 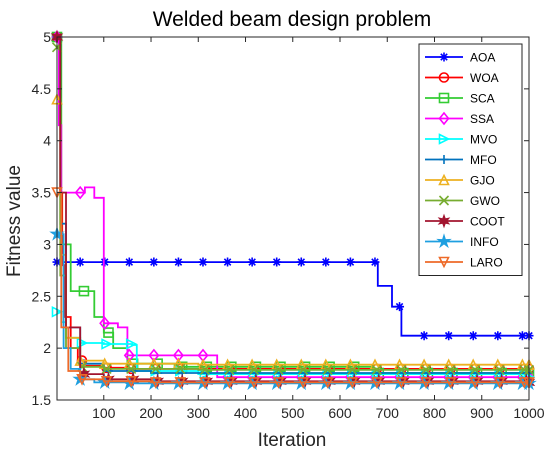 I want to click on legend-label: INFO, so click(x=484, y=242).